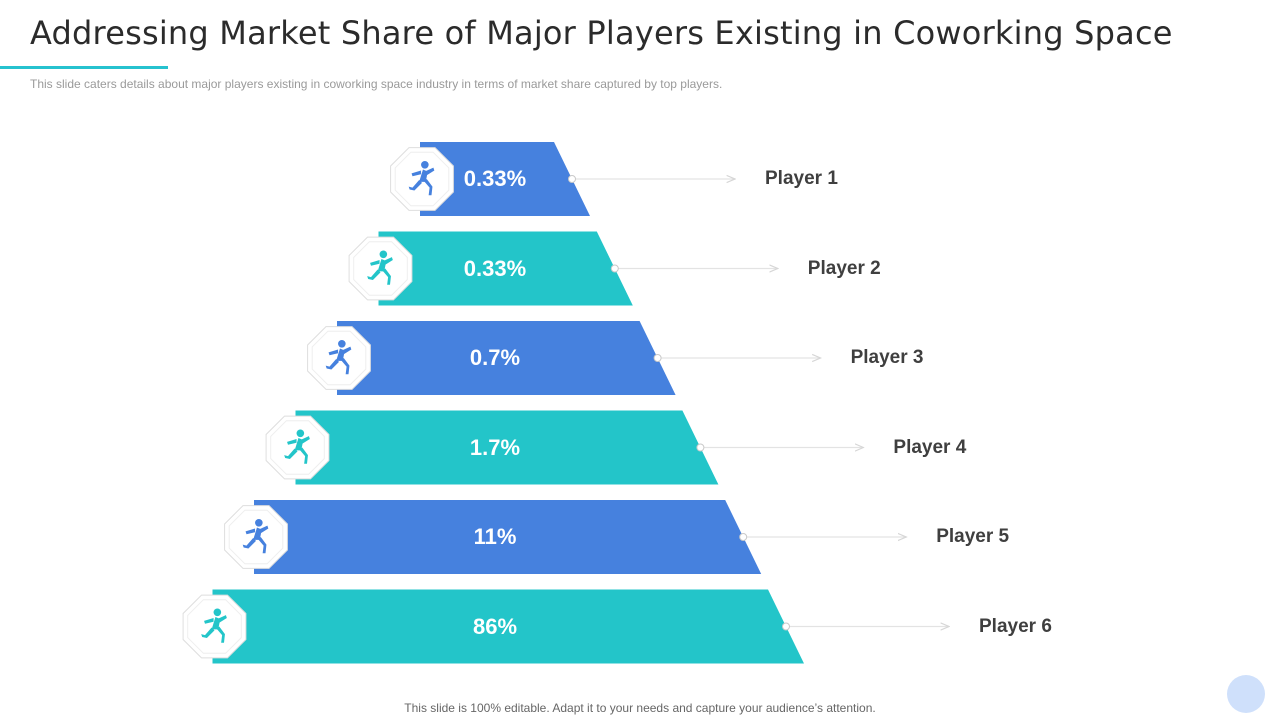  What do you see at coordinates (84, 67) in the screenshot?
I see `title-underline` at bounding box center [84, 67].